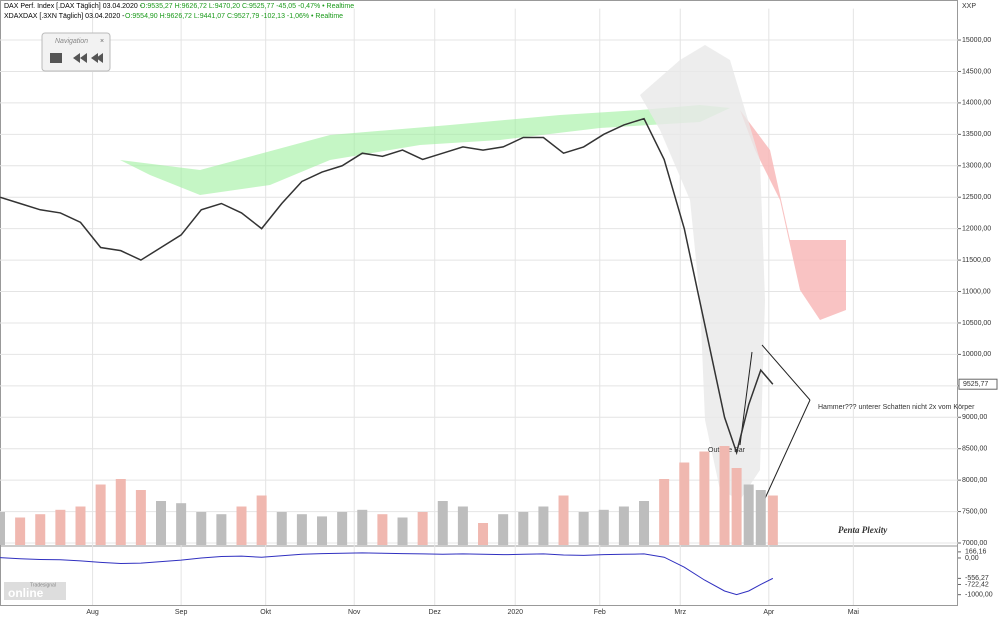 This screenshot has height=618, width=1000. I want to click on y-tick-label: 14000,00, so click(976, 103).